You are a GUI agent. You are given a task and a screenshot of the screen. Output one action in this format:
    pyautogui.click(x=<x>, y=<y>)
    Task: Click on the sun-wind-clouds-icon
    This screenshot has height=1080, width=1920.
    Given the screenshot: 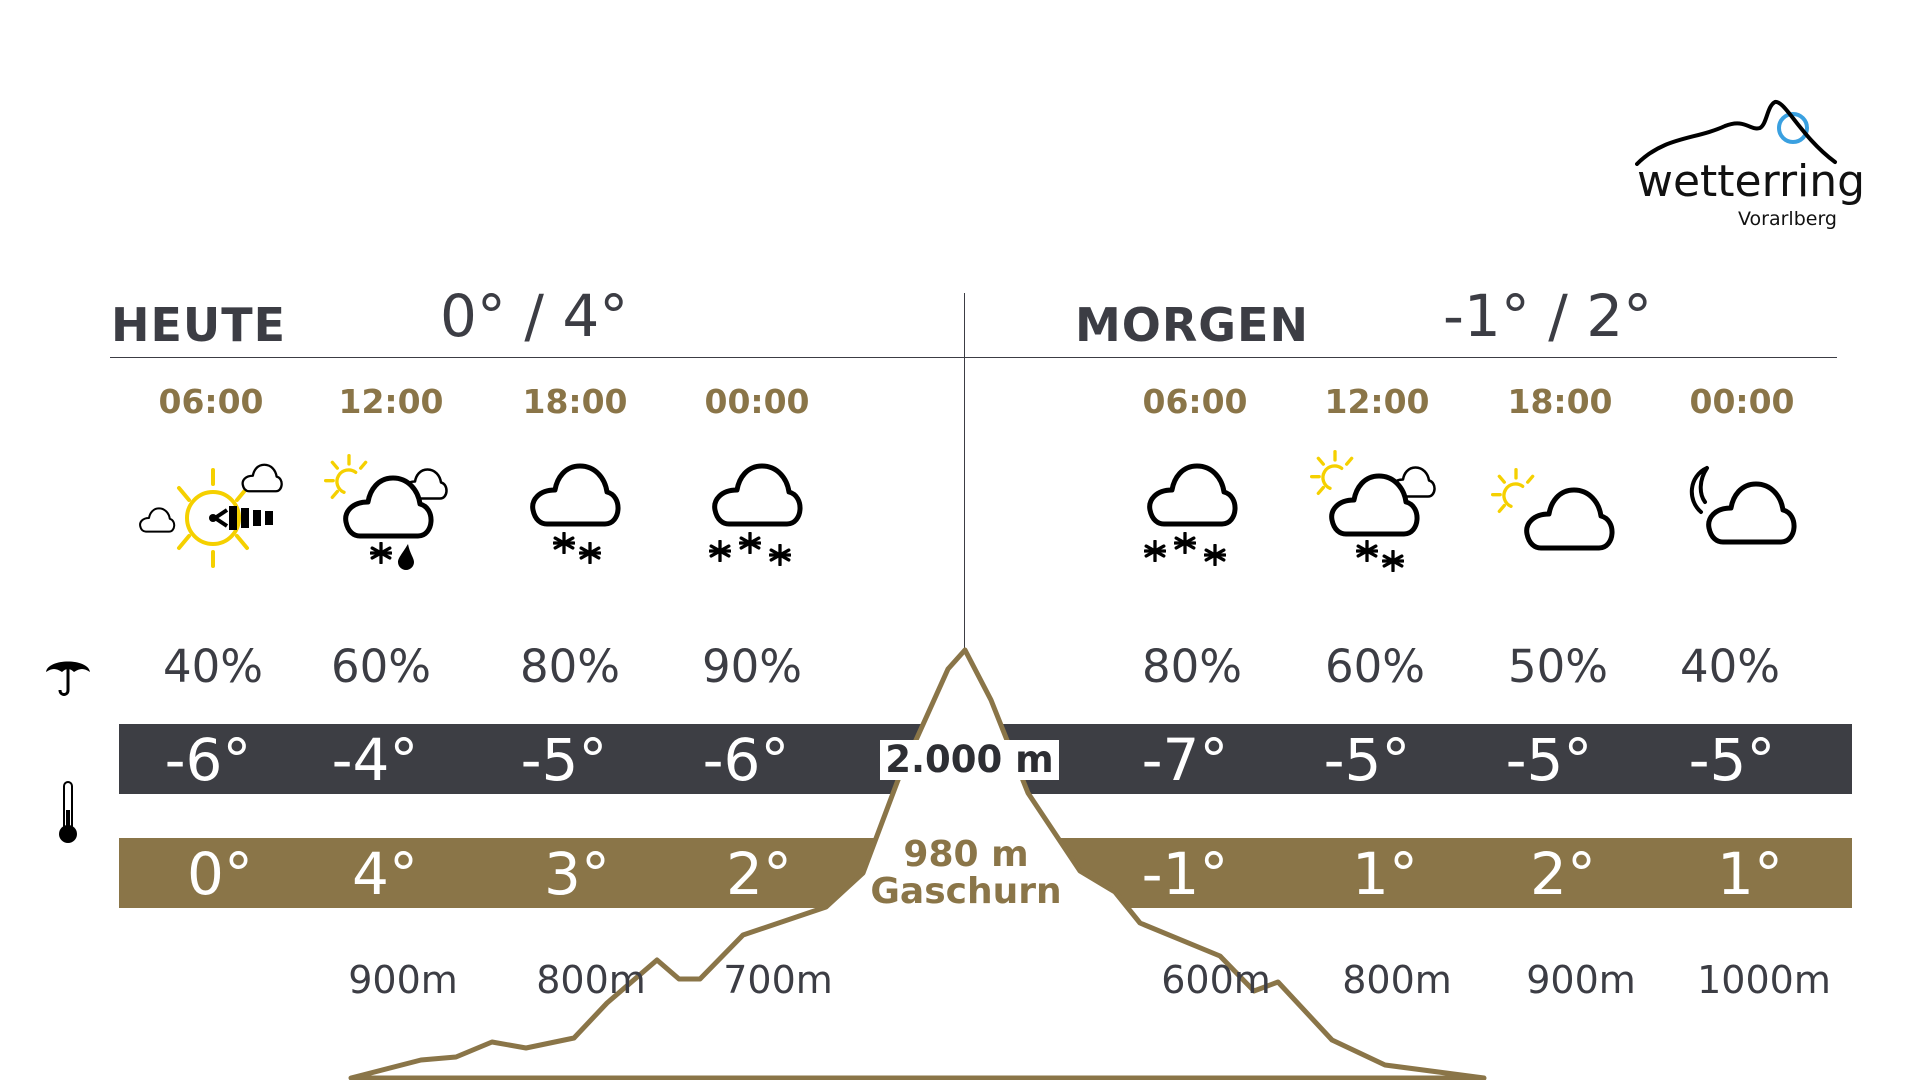 What is the action you would take?
    pyautogui.click(x=211, y=515)
    